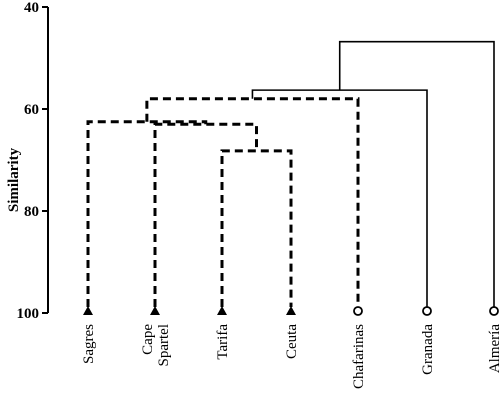 The width and height of the screenshot is (500, 403). I want to click on y-tick-label: 40, so click(31, 8).